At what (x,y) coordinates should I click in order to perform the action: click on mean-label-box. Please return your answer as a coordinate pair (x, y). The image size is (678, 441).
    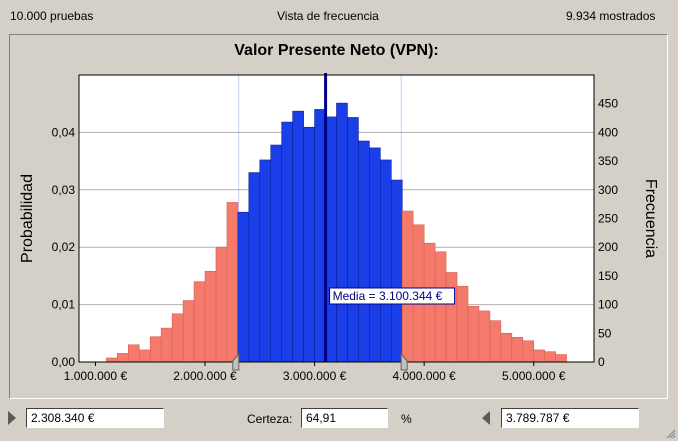
    Looking at the image, I should click on (392, 296).